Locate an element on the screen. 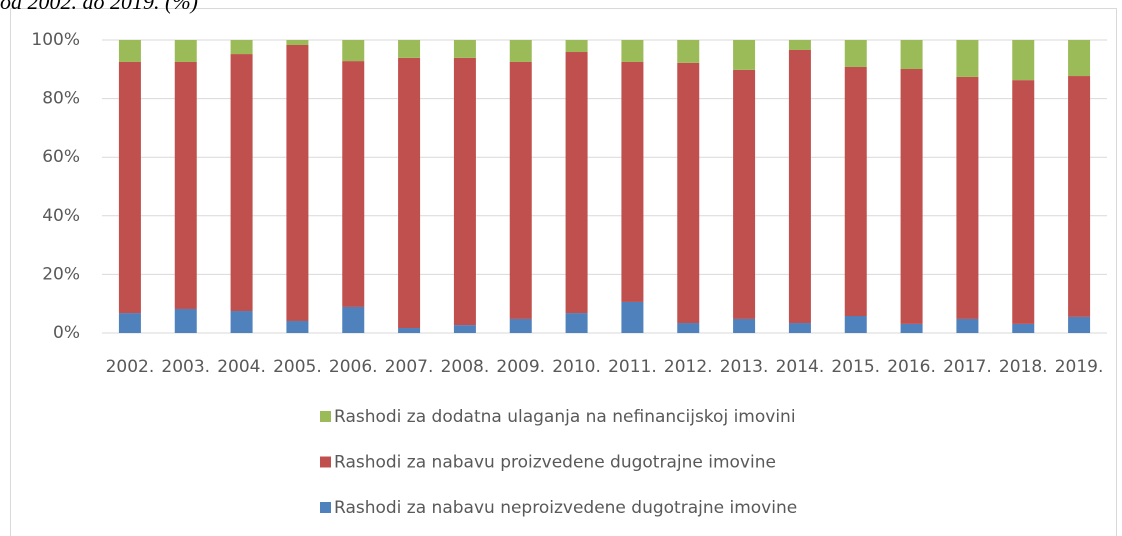  x-tick-label: 2013. is located at coordinates (744, 367).